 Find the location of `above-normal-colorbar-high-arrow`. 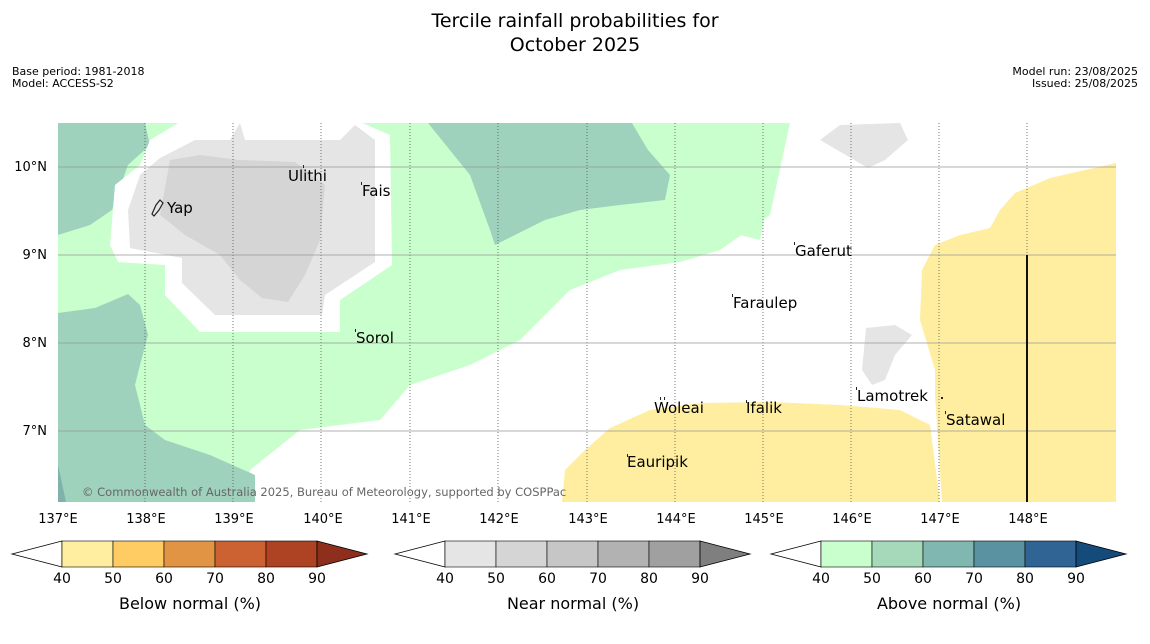

above-normal-colorbar-high-arrow is located at coordinates (1101, 554).